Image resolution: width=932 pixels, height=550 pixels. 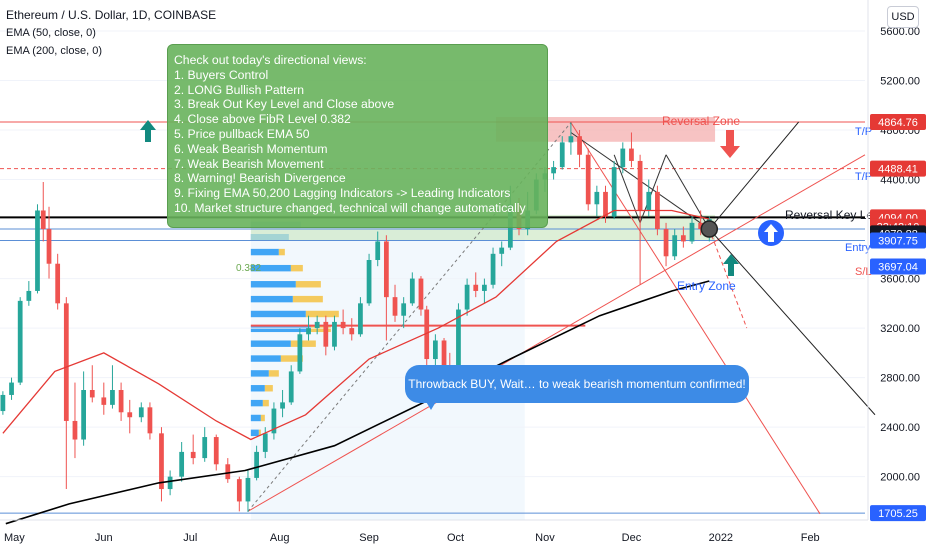 What do you see at coordinates (545, 538) in the screenshot?
I see `x-tick-label: Nov` at bounding box center [545, 538].